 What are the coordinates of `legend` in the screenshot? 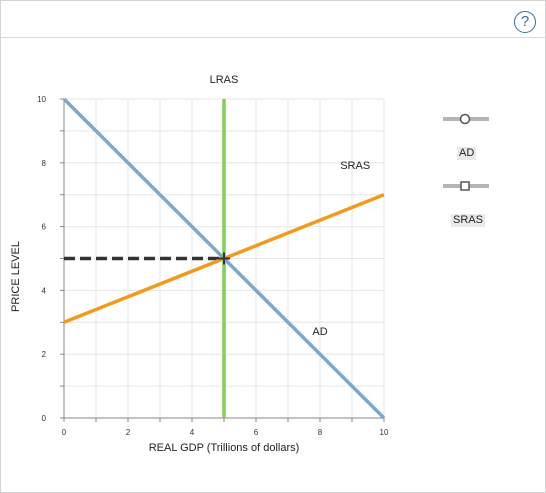 It's located at (466, 152).